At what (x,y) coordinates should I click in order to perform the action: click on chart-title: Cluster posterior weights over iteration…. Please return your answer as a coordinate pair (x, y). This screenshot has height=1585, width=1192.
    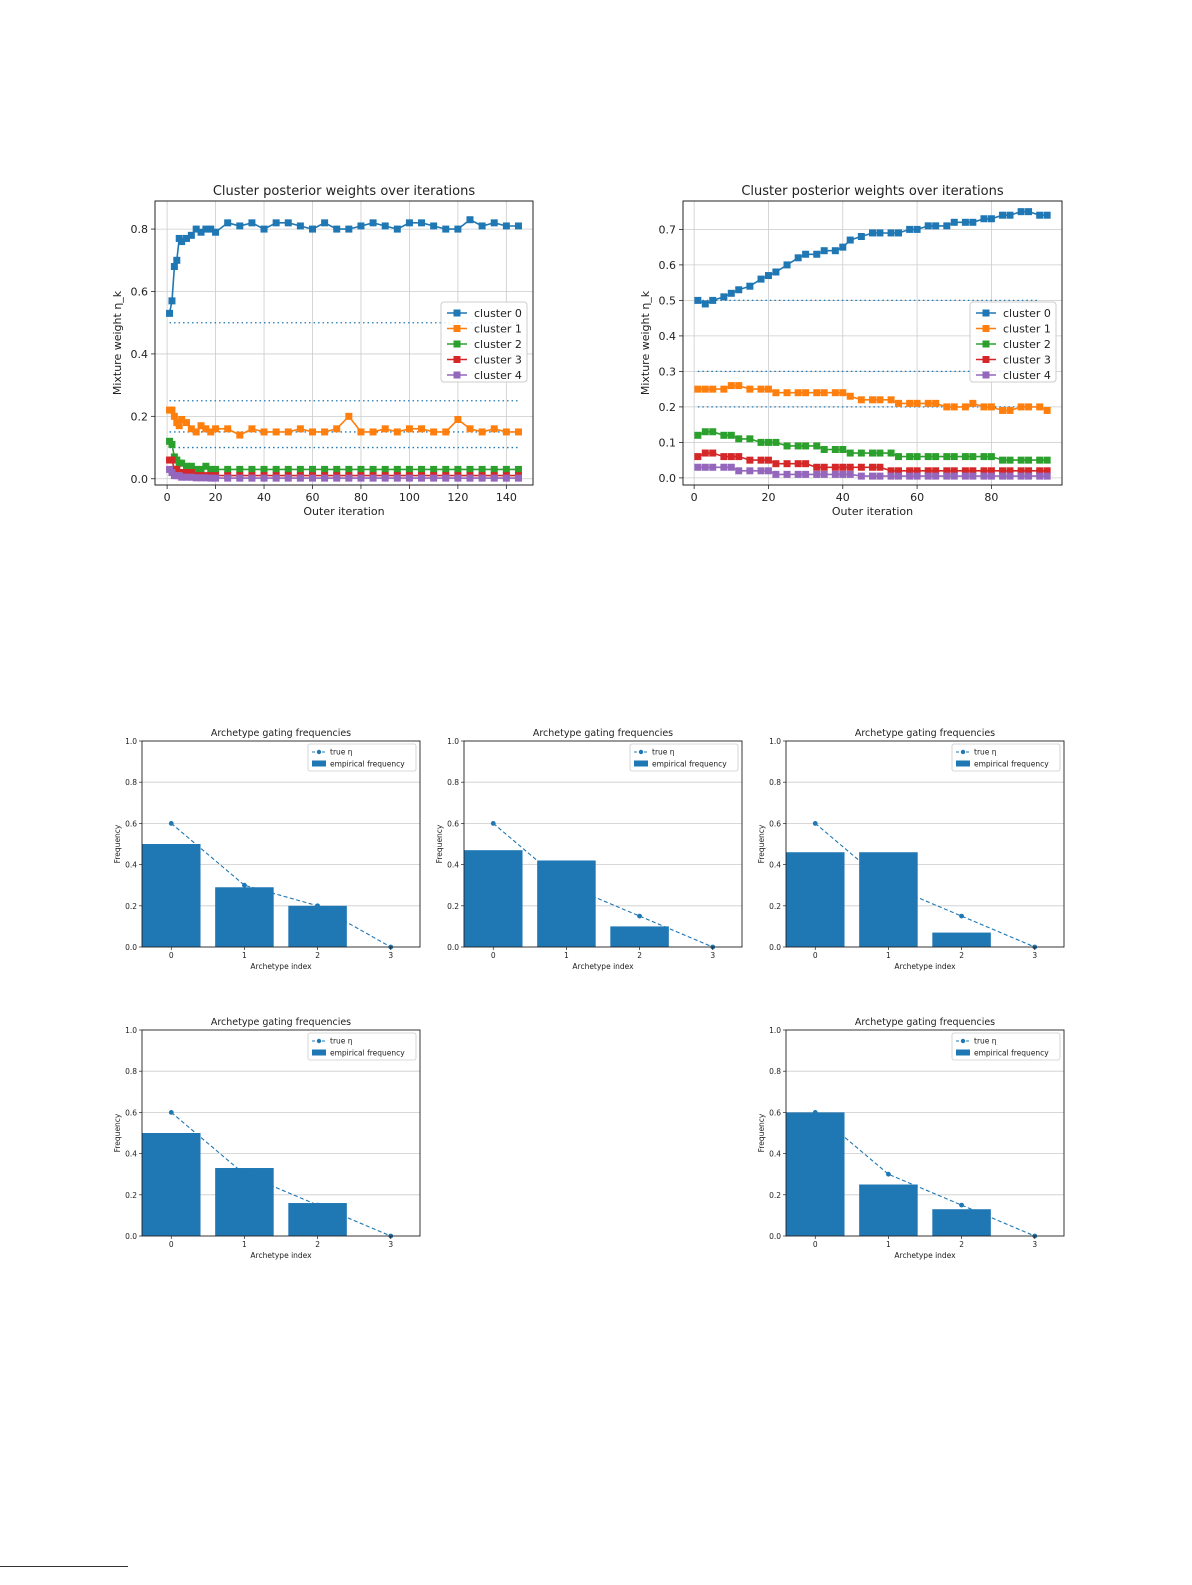
    Looking at the image, I should click on (344, 191).